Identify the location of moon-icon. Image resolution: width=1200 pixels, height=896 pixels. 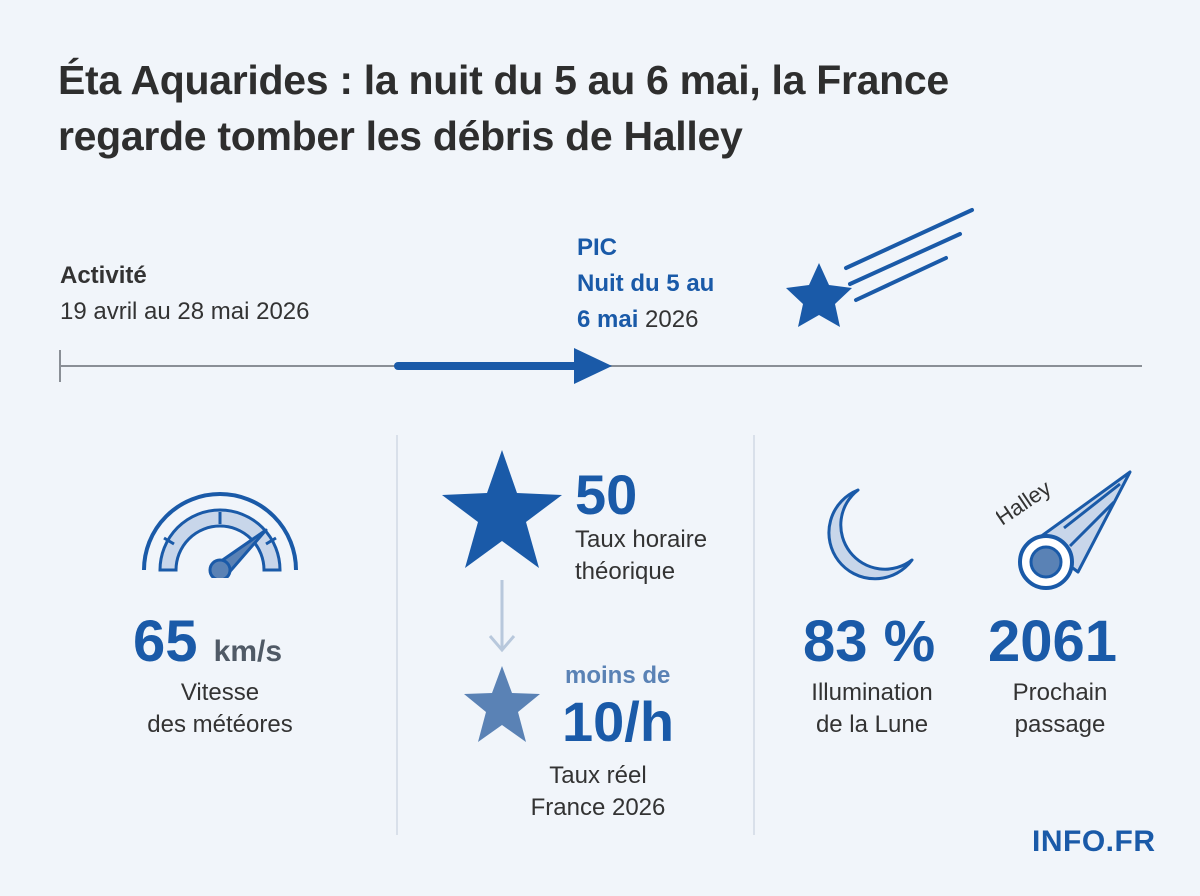
(870, 534).